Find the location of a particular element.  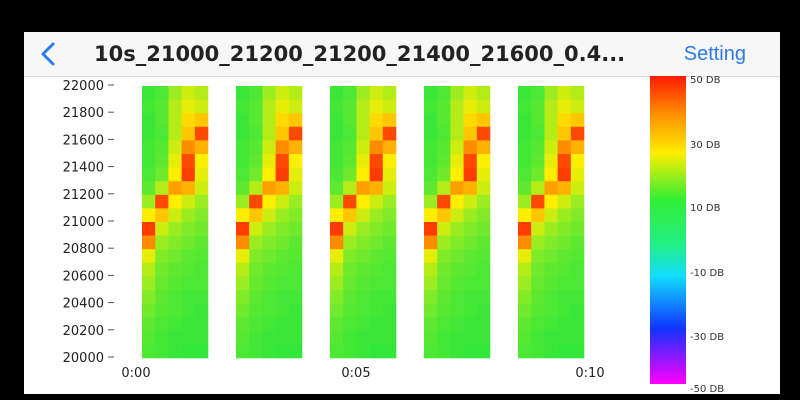

setting-button: Setting is located at coordinates (714, 54).